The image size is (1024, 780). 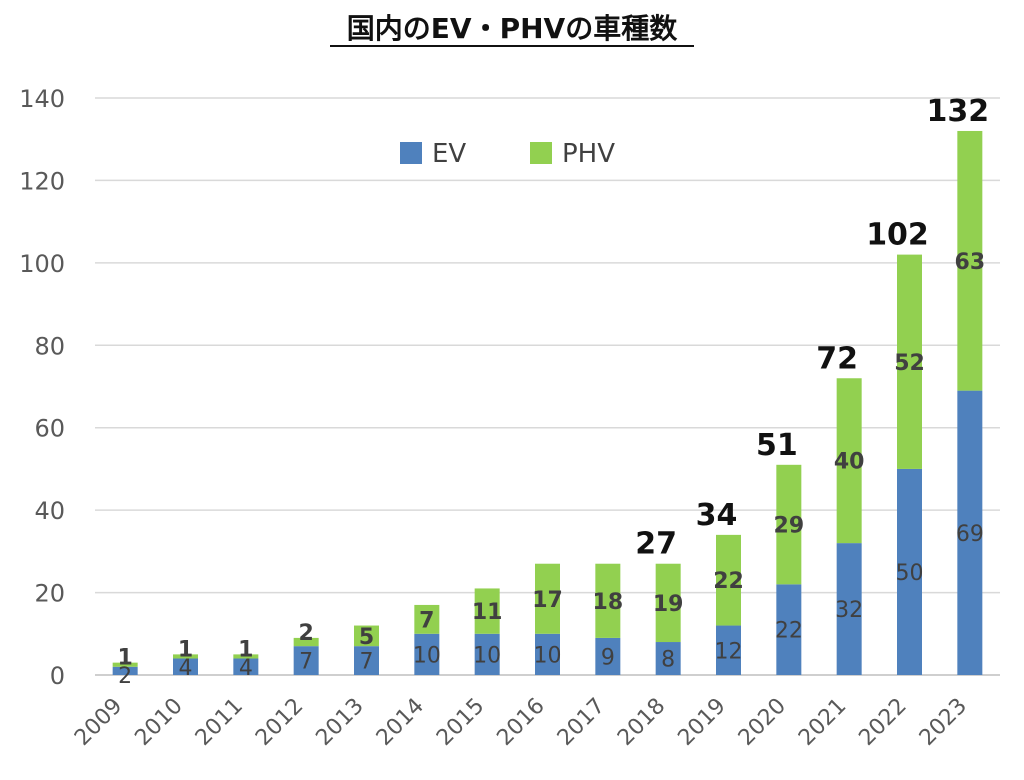 I want to click on label-phv-2022: 52, so click(x=909, y=363).